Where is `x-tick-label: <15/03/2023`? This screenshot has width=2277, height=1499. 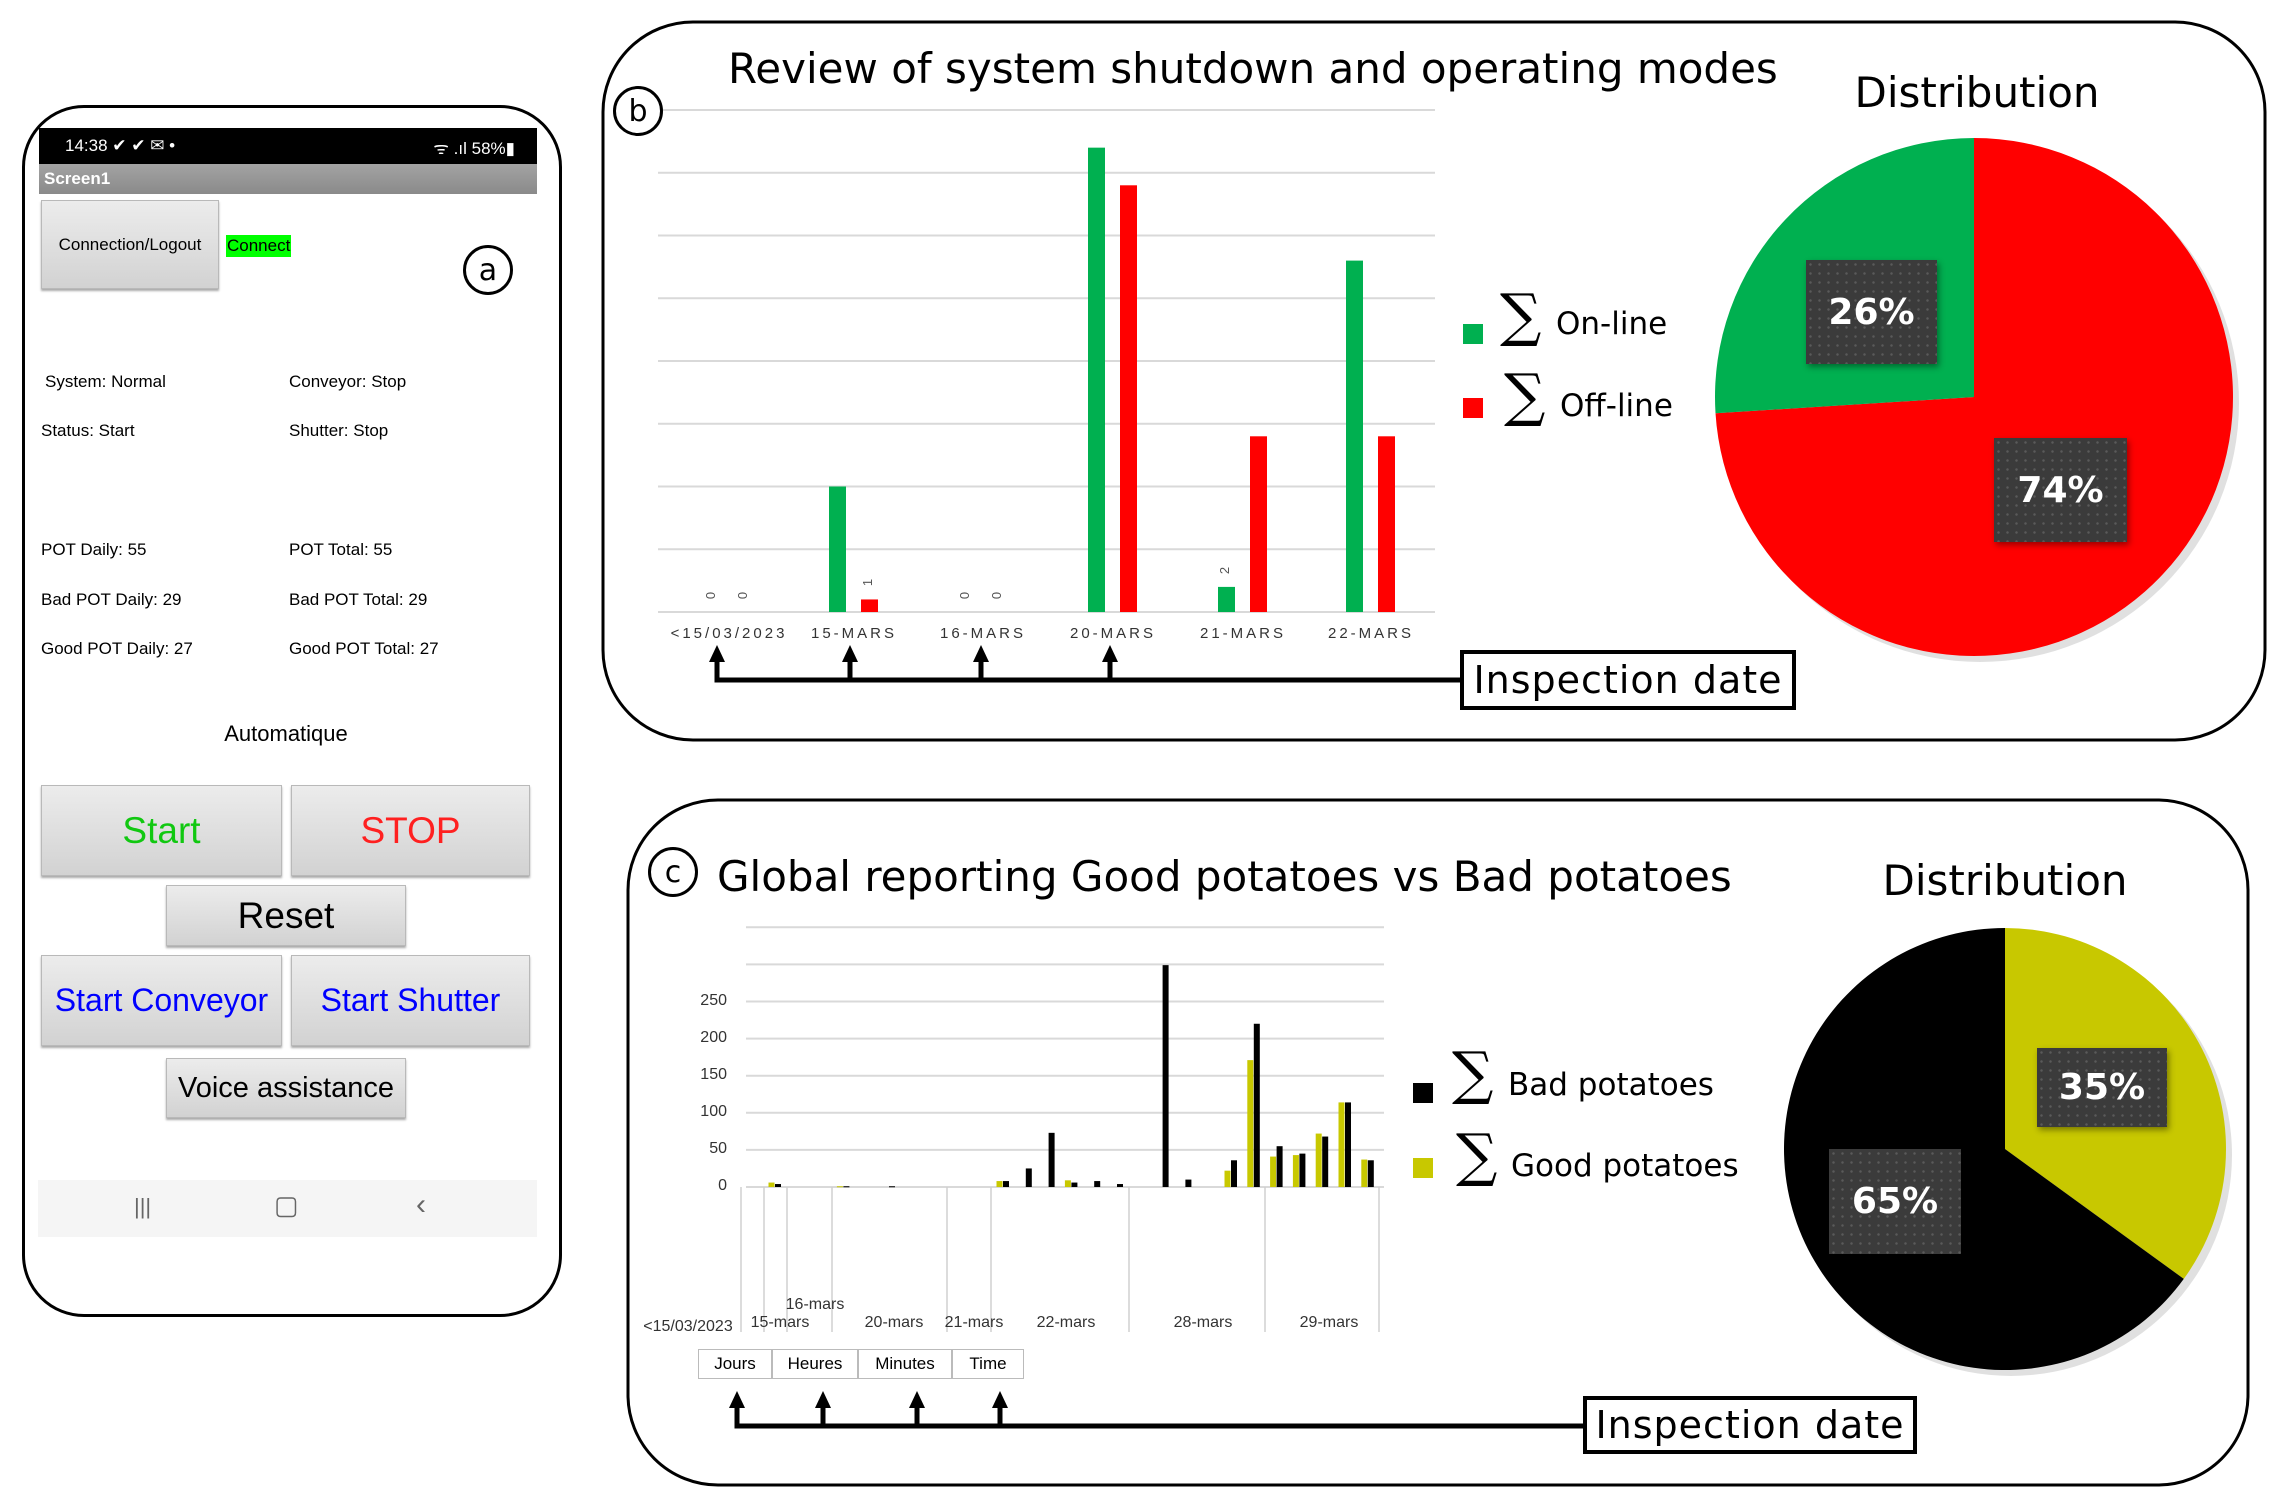 x-tick-label: <15/03/2023 is located at coordinates (729, 633).